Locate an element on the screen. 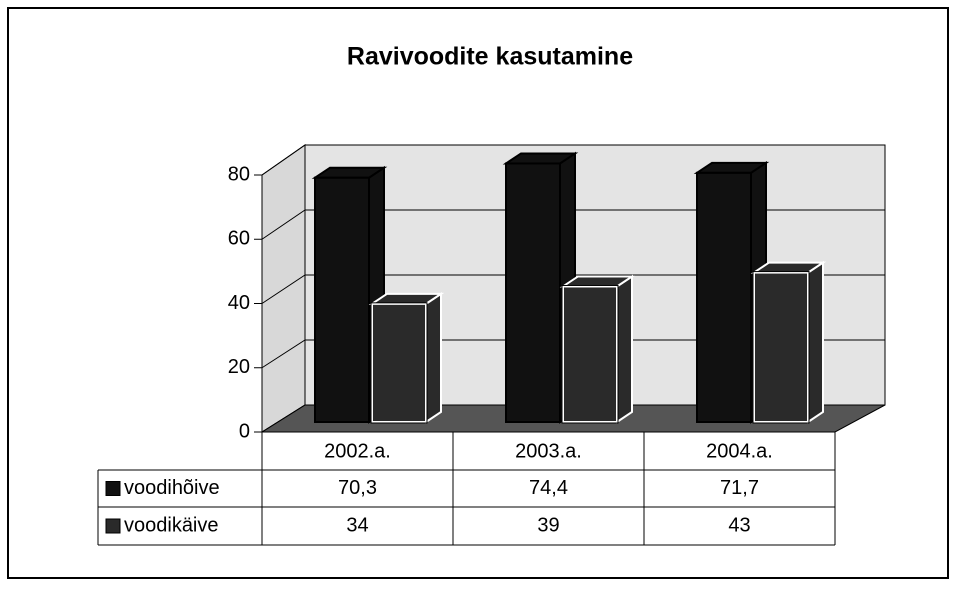  y-tick-label: 0 is located at coordinates (244, 431).